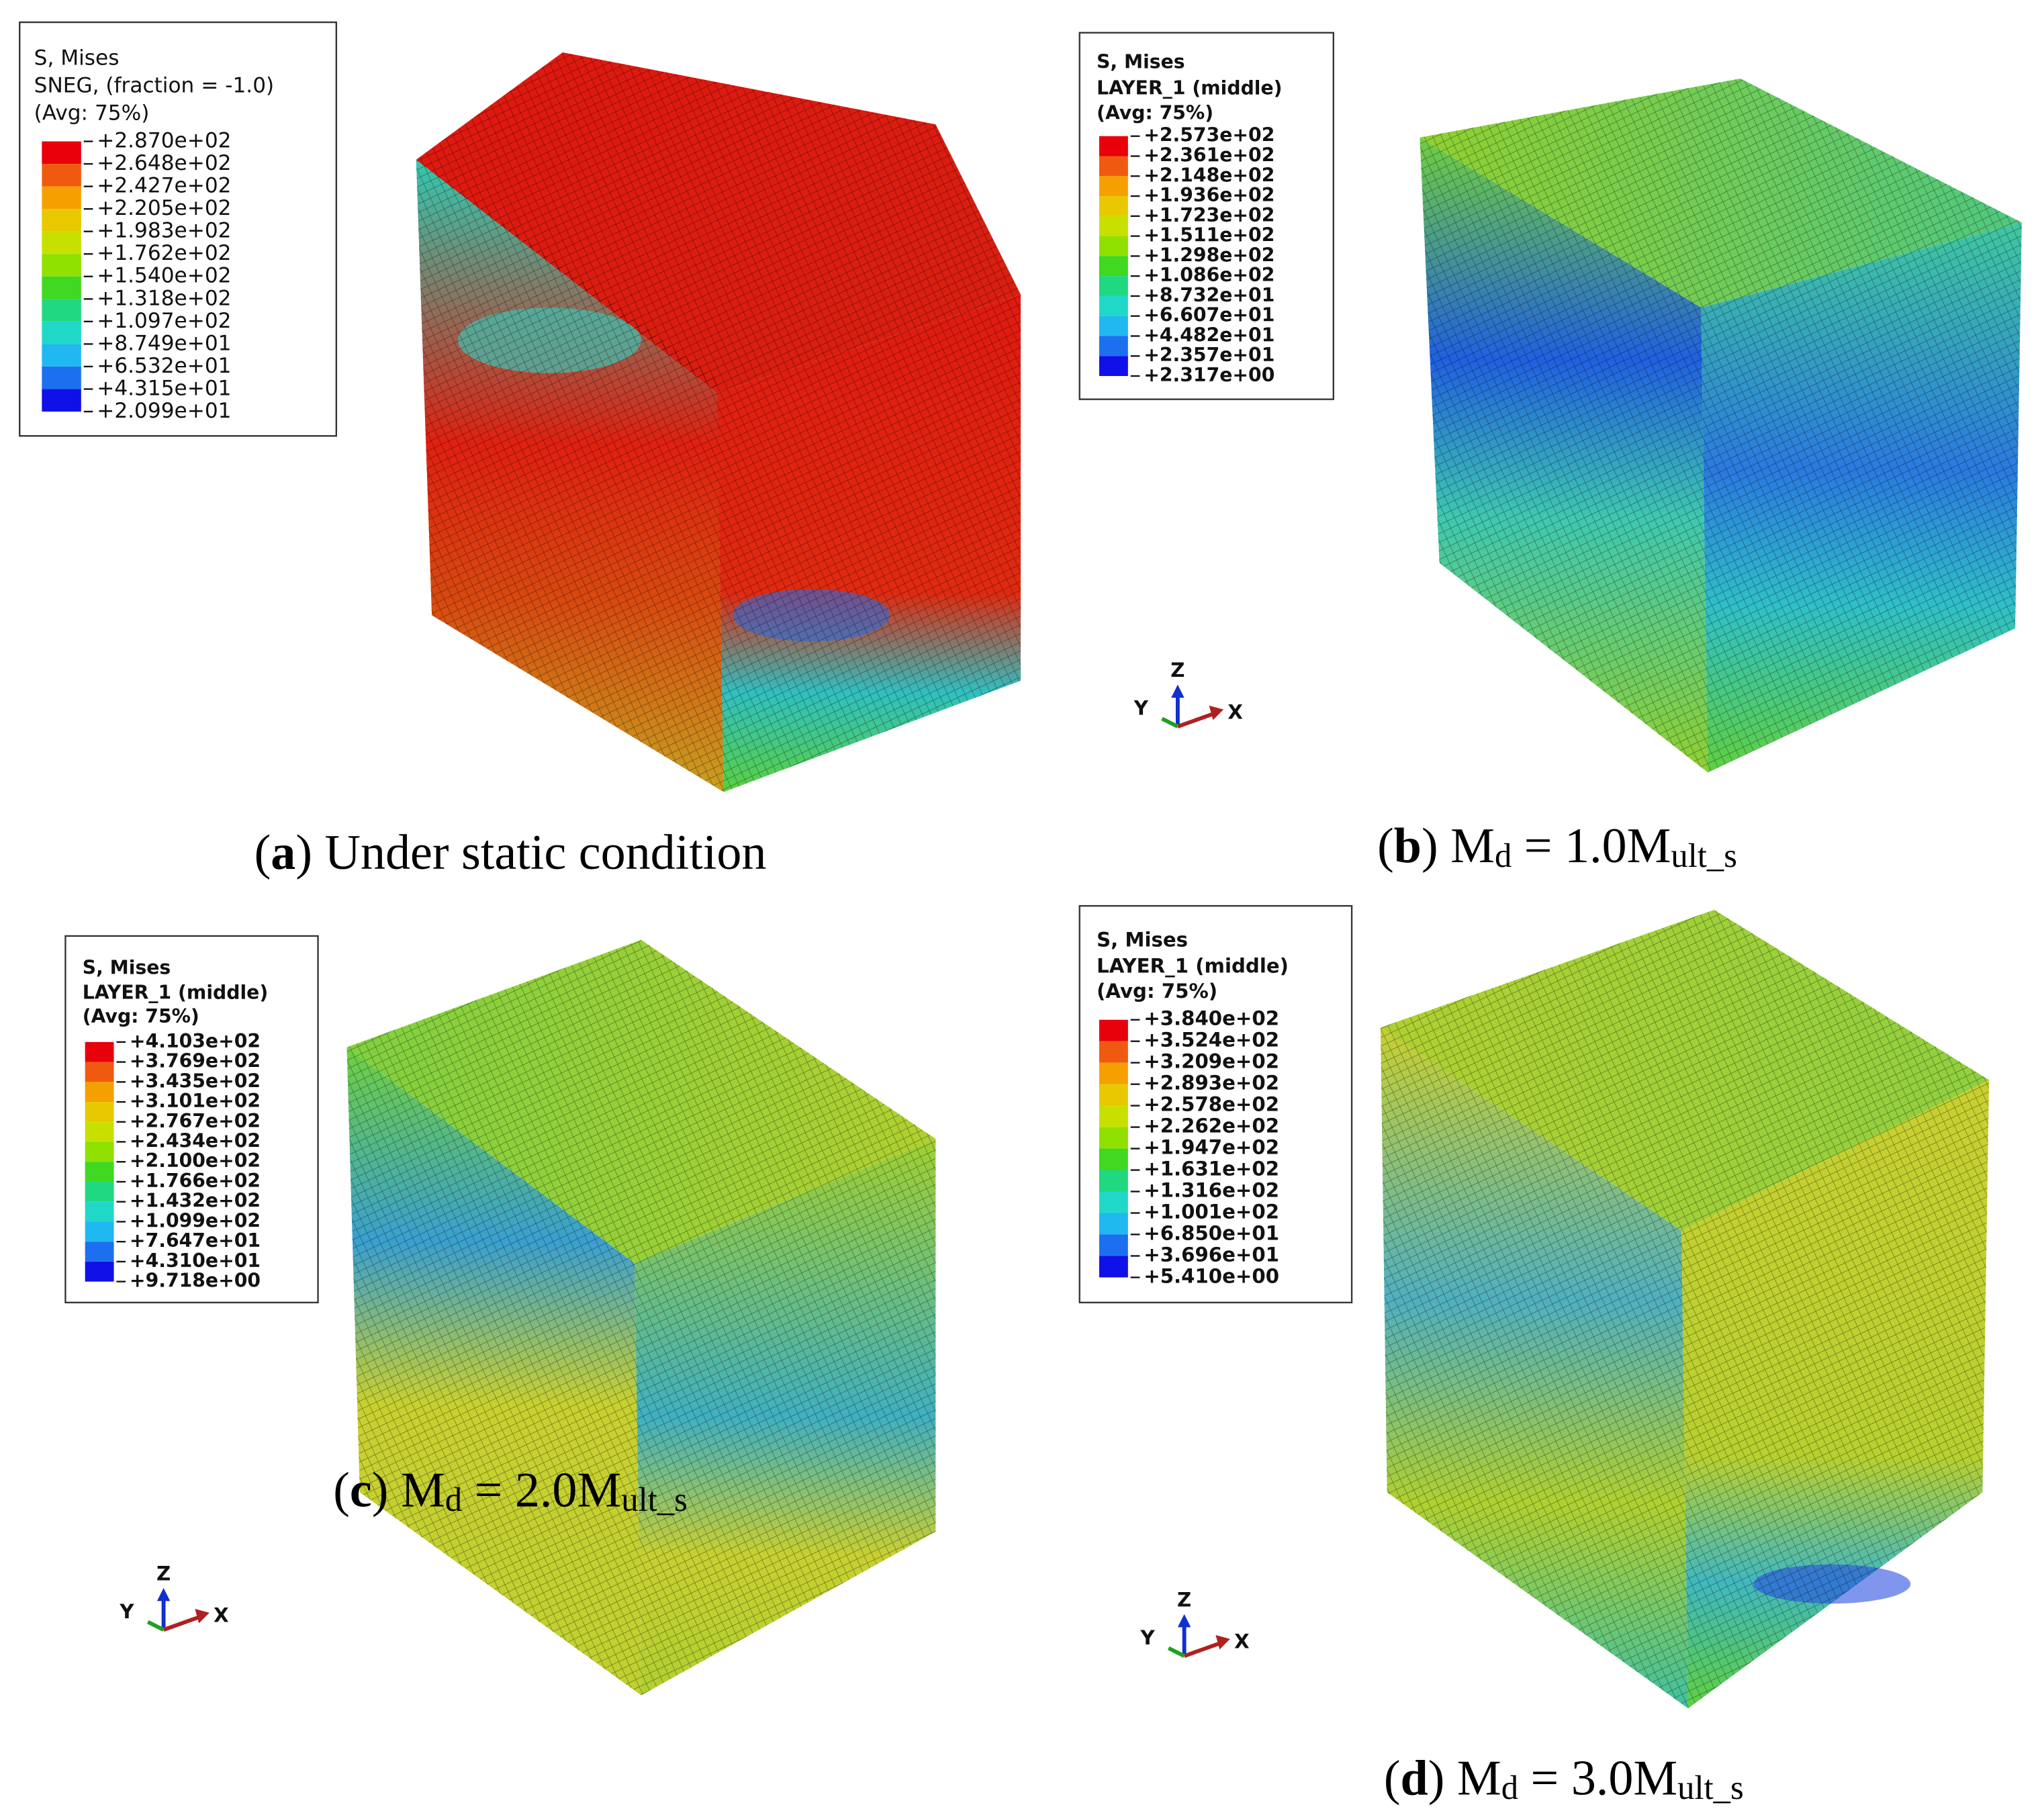  I want to click on legend-value: +1.432e+02, so click(195, 1201).